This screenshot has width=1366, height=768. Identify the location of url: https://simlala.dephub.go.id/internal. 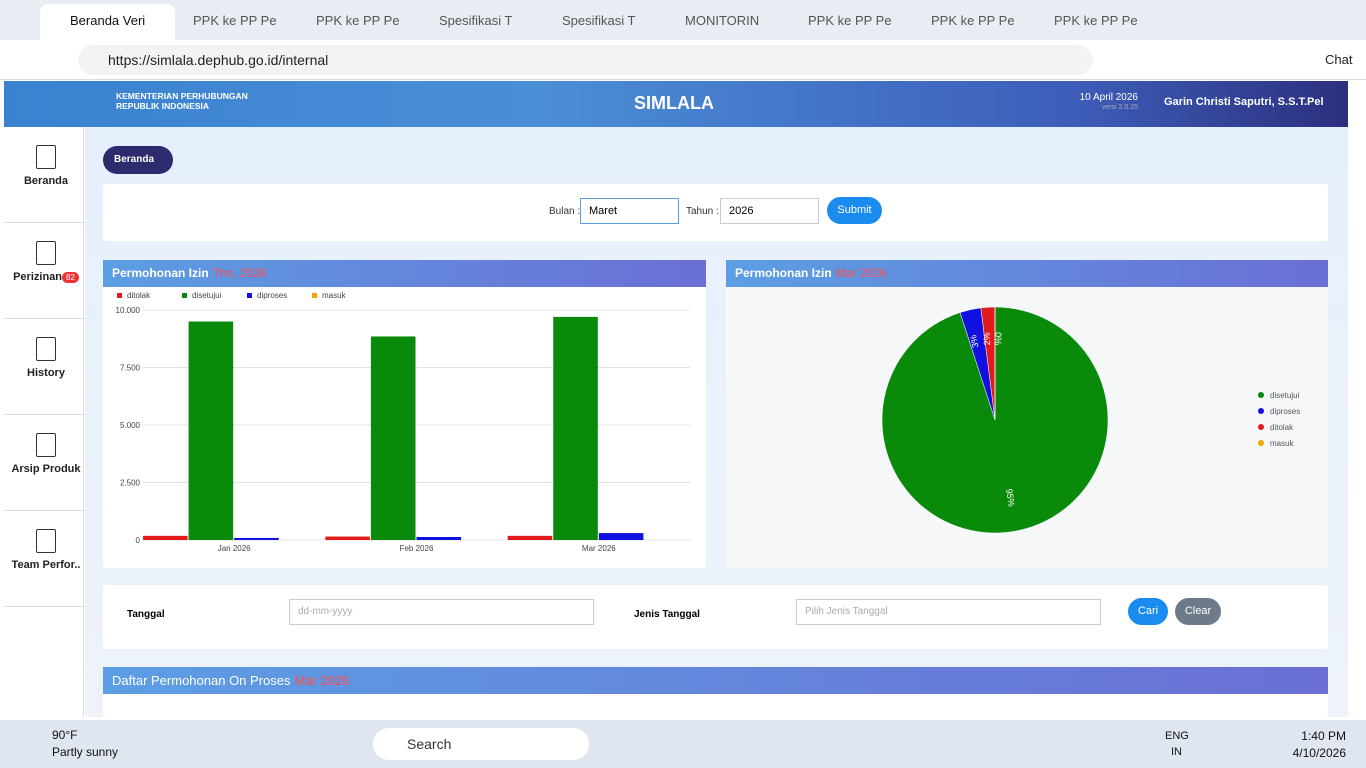
(585, 60).